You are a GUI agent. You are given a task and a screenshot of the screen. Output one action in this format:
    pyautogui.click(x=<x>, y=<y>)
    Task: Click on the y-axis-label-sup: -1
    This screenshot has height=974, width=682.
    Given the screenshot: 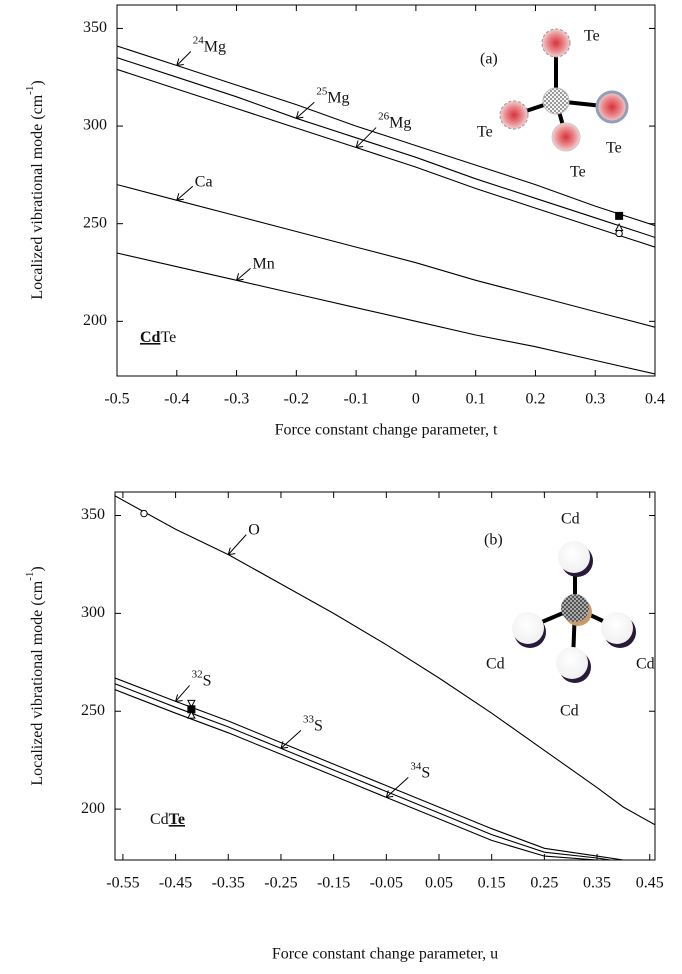 What is the action you would take?
    pyautogui.click(x=30, y=90)
    